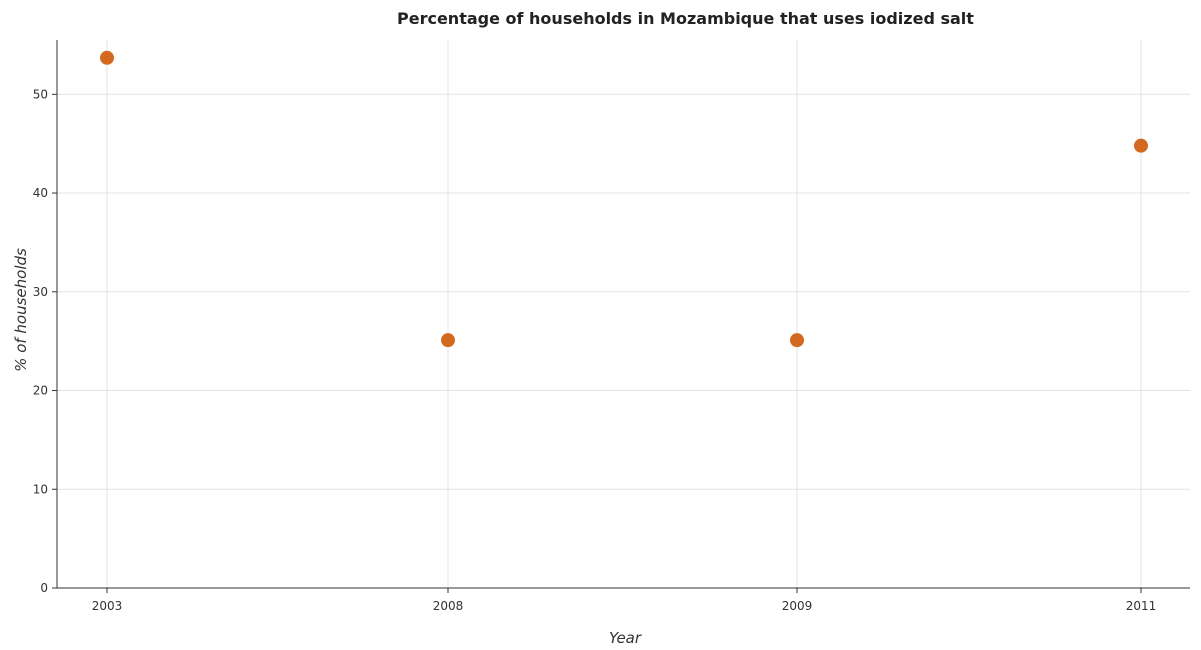 This screenshot has height=650, width=1201. What do you see at coordinates (107, 606) in the screenshot?
I see `x-tick-label: 2003` at bounding box center [107, 606].